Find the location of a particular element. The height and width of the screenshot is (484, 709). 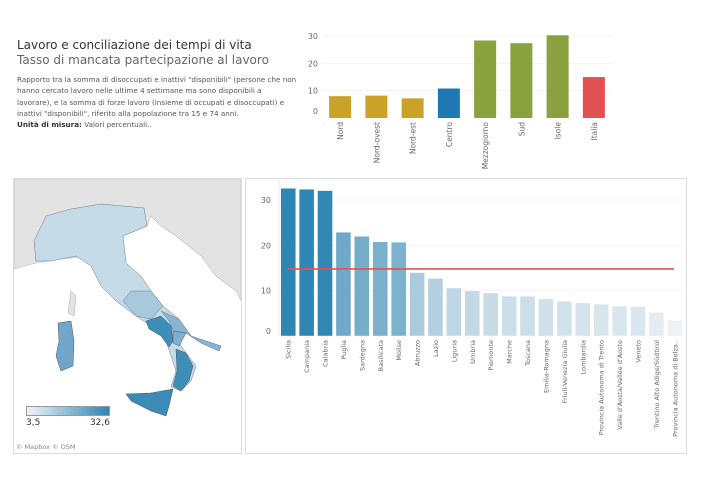

x-tick-label: Isole is located at coordinates (558, 131).